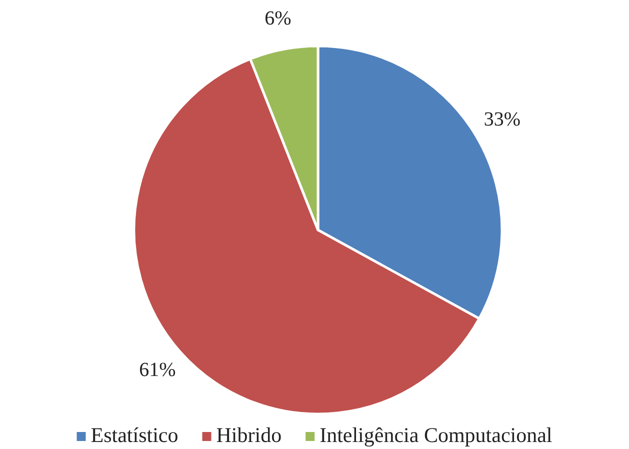 The image size is (629, 449). I want to click on legend-label: Estatístico, so click(134, 434).